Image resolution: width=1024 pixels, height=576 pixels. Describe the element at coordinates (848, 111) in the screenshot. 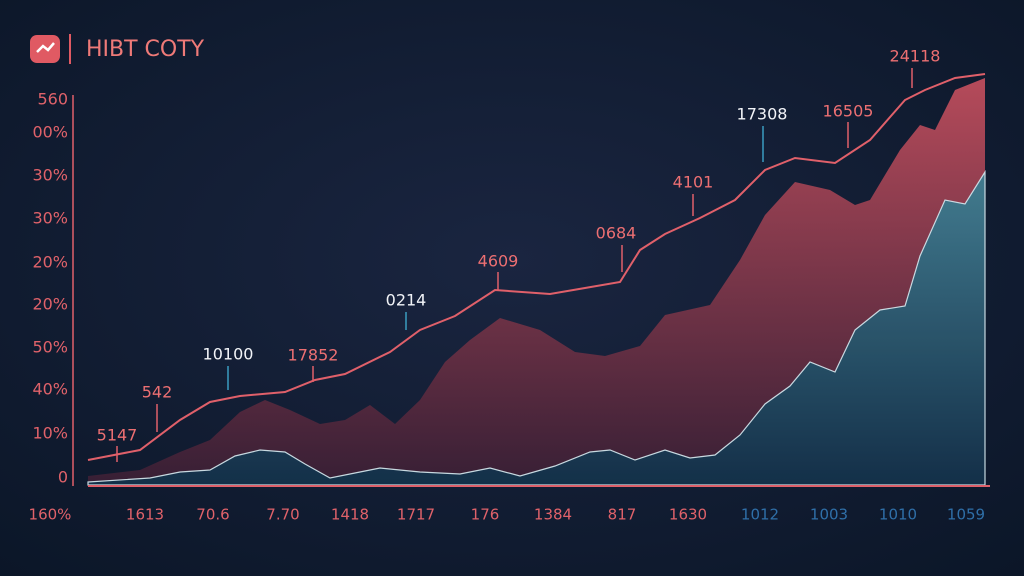

I see `annotation: 16505` at that location.